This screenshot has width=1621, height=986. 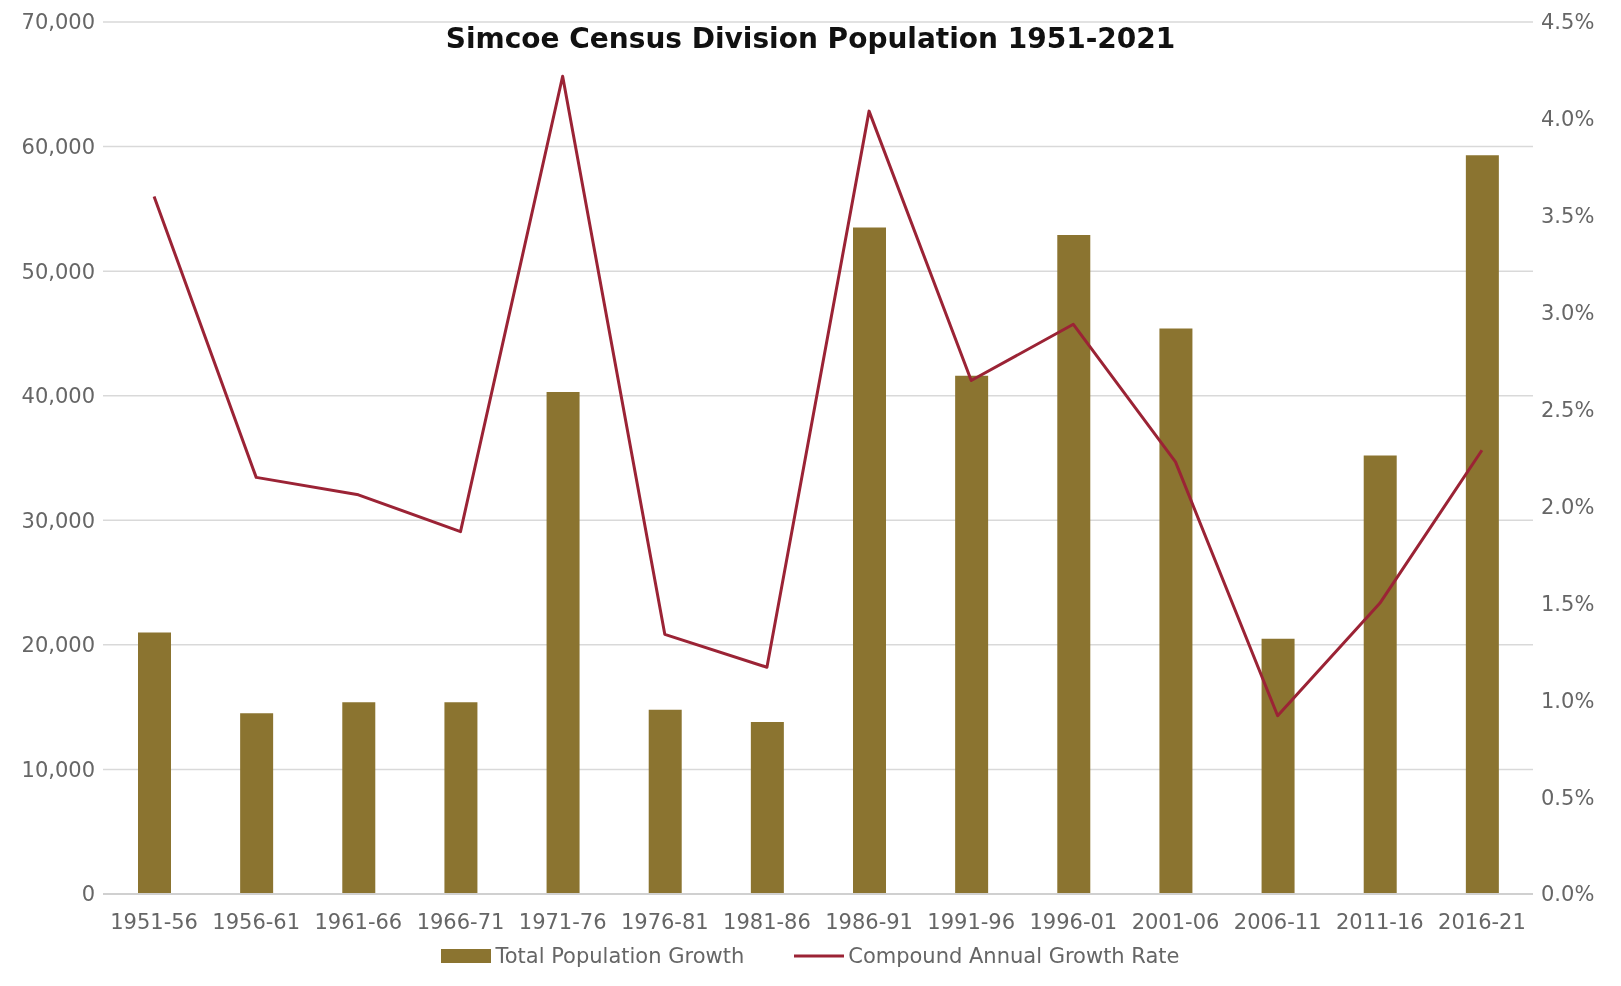 What do you see at coordinates (1568, 216) in the screenshot?
I see `y2-tick-label: 3.5%` at bounding box center [1568, 216].